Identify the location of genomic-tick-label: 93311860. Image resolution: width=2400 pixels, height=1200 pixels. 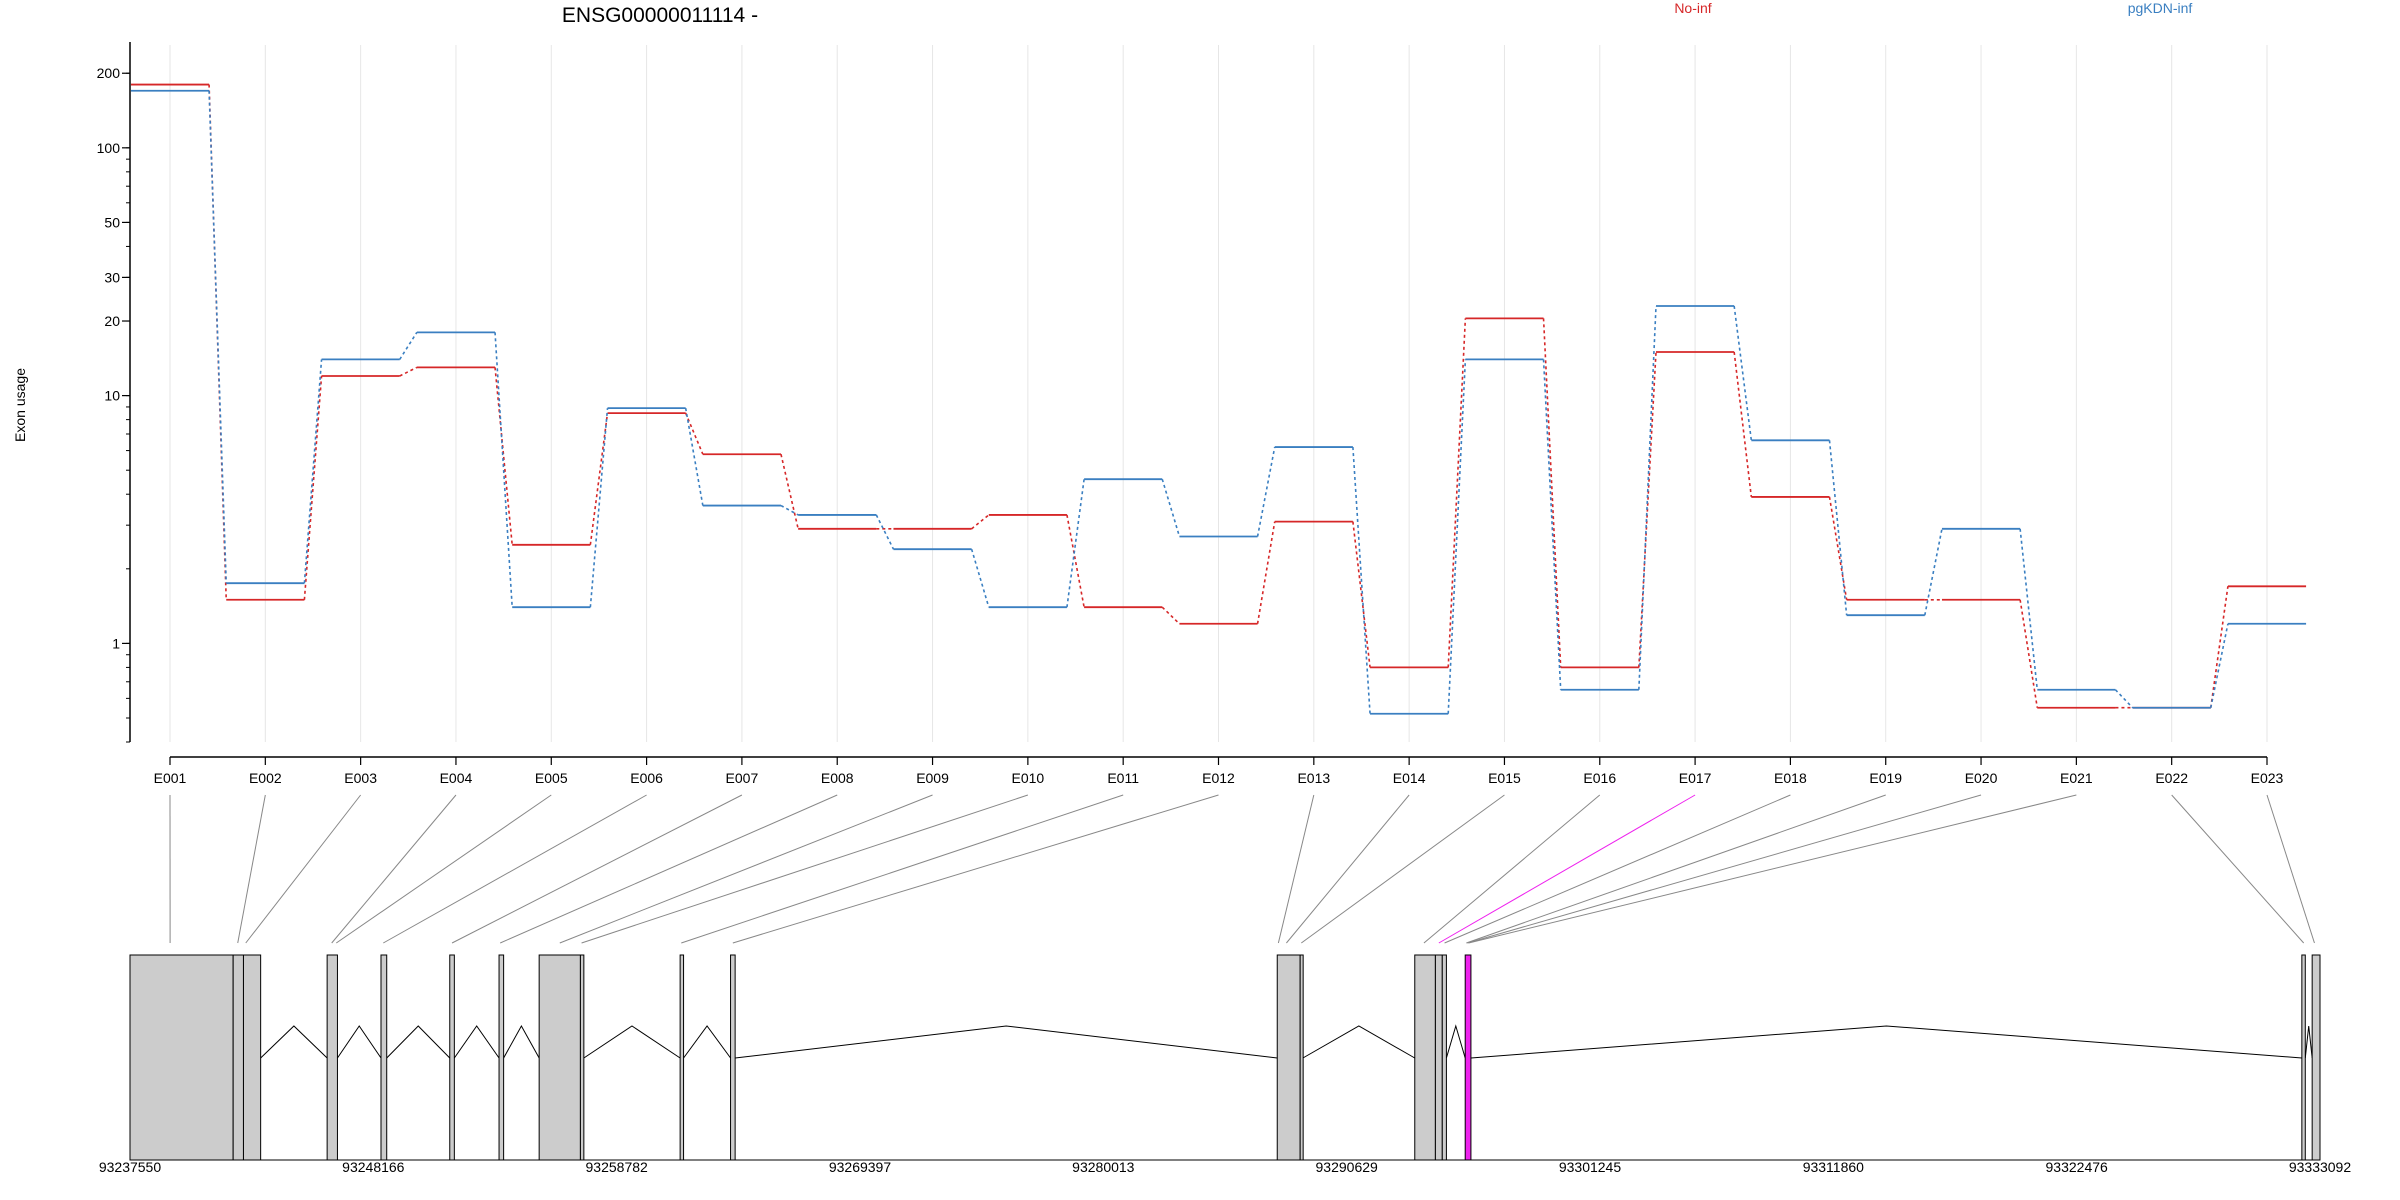
(1833, 1167).